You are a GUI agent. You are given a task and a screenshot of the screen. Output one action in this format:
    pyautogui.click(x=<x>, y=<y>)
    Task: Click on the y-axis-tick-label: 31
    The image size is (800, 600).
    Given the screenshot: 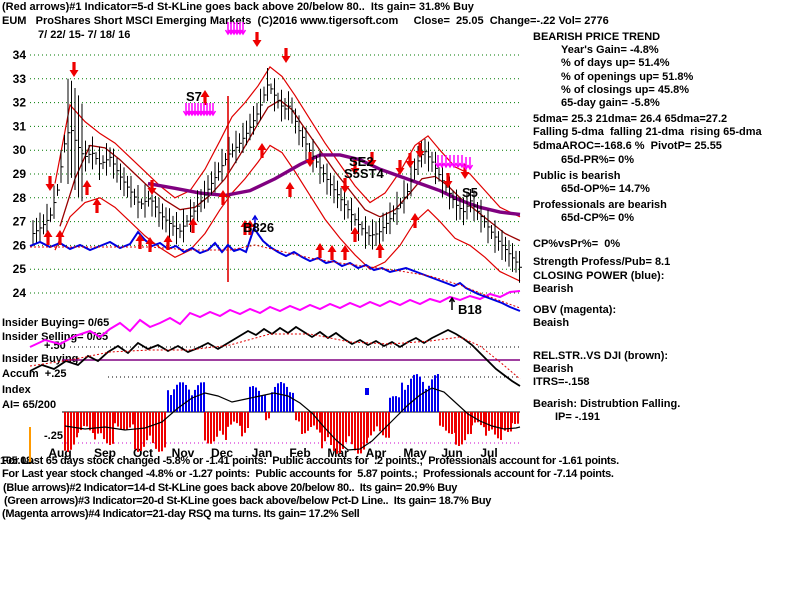 What is the action you would take?
    pyautogui.click(x=20, y=126)
    